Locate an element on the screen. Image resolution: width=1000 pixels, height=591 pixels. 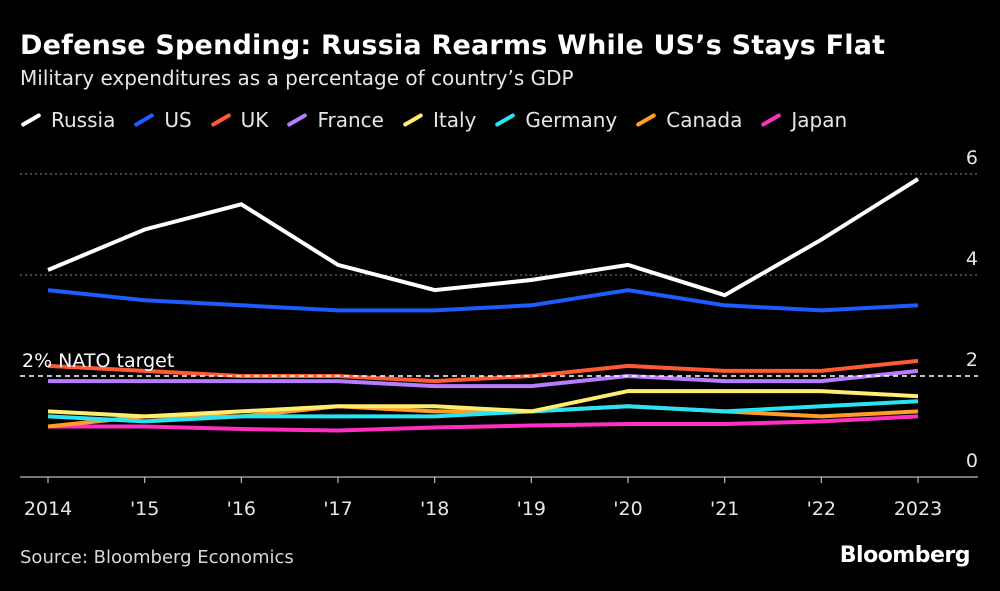
legend-label: UK is located at coordinates (254, 120).